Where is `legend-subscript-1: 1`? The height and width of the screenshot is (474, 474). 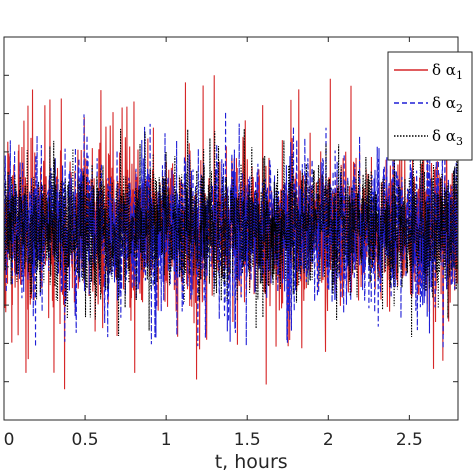 legend-subscript-1: 1 is located at coordinates (459, 75).